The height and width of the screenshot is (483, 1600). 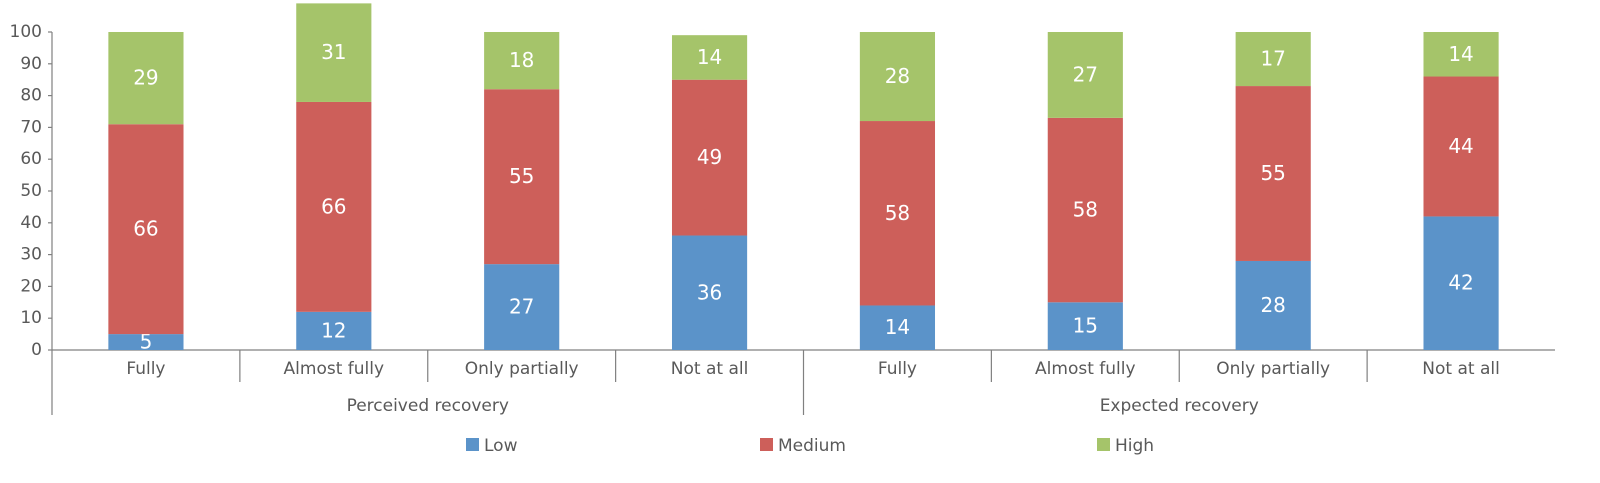 I want to click on y-tick-label: 50, so click(x=31, y=191).